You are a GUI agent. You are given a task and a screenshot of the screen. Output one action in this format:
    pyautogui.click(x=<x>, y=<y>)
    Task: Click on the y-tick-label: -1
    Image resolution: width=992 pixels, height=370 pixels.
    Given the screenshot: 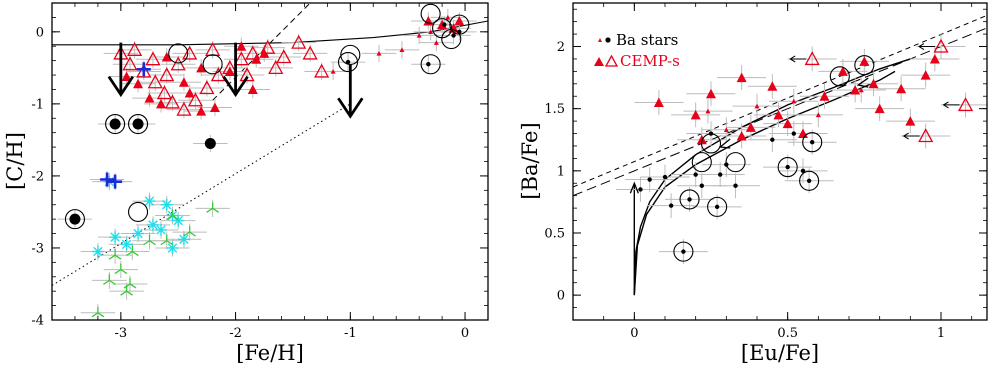 What is the action you would take?
    pyautogui.click(x=37, y=104)
    